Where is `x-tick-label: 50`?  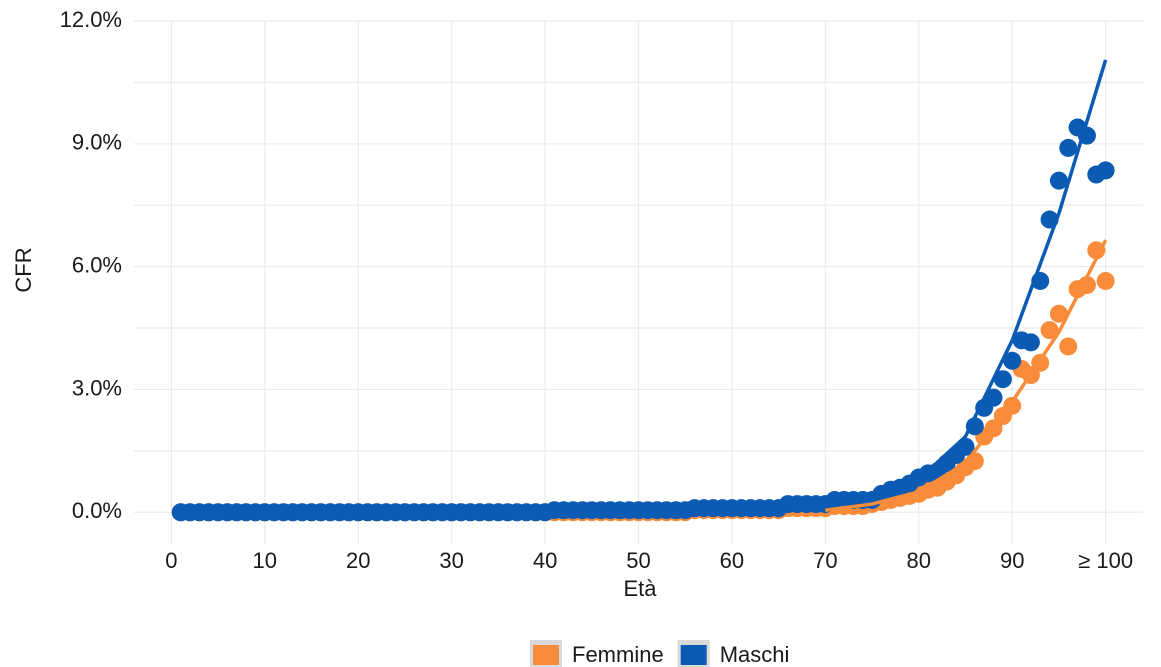 x-tick-label: 50 is located at coordinates (638, 560).